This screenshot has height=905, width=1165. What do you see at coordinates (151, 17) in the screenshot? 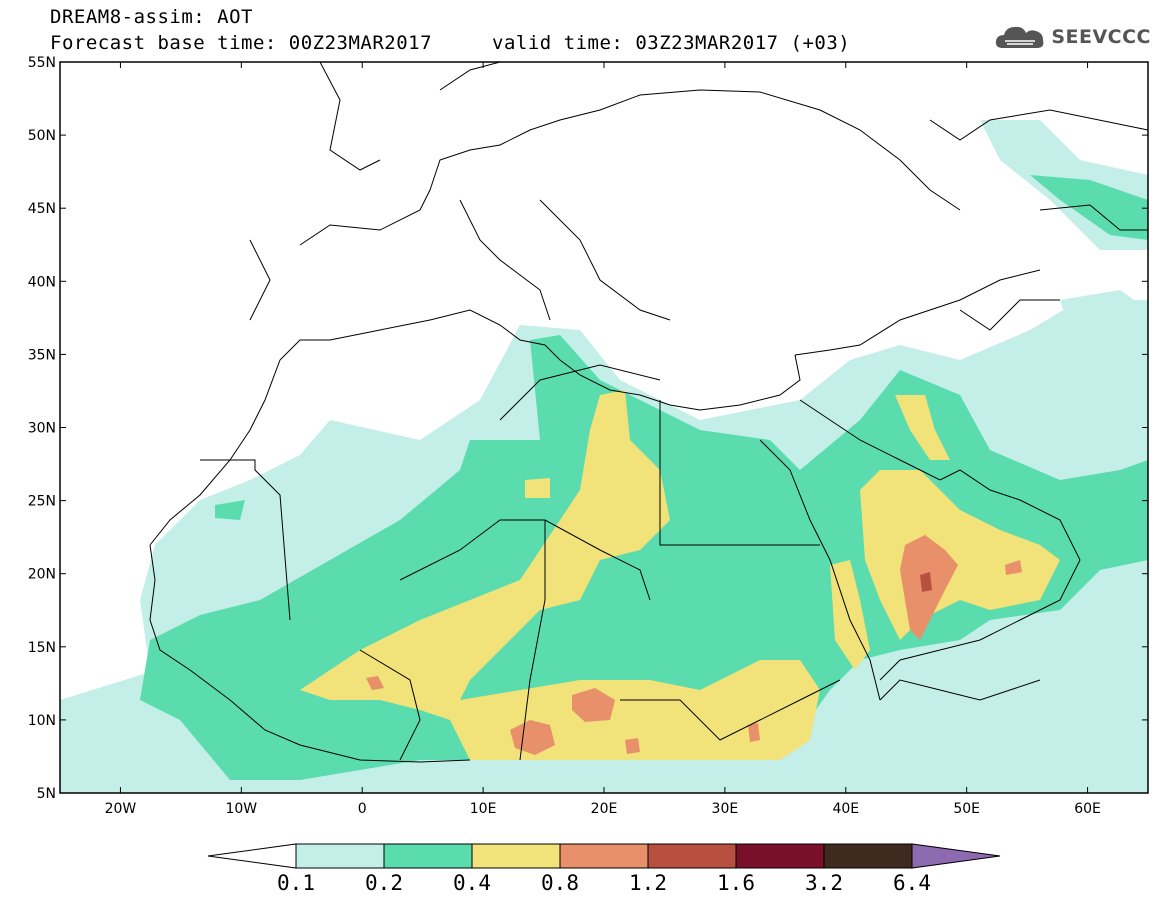
I see `map-title: DREAM8-assim: AOT` at bounding box center [151, 17].